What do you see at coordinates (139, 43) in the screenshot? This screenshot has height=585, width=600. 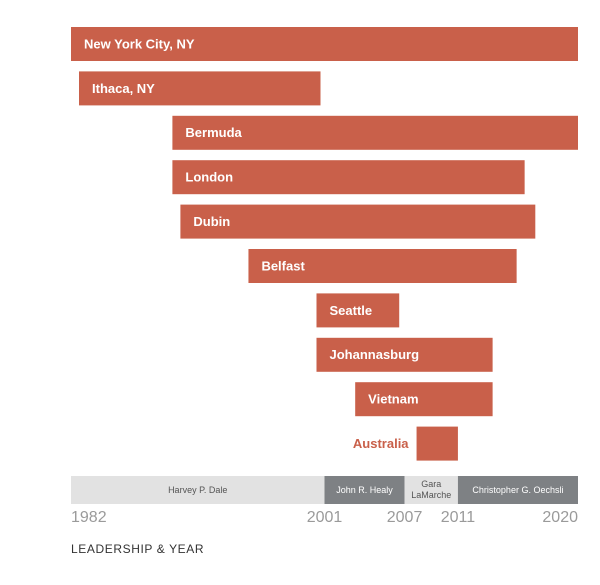 I see `bar-label: New York City, NY` at bounding box center [139, 43].